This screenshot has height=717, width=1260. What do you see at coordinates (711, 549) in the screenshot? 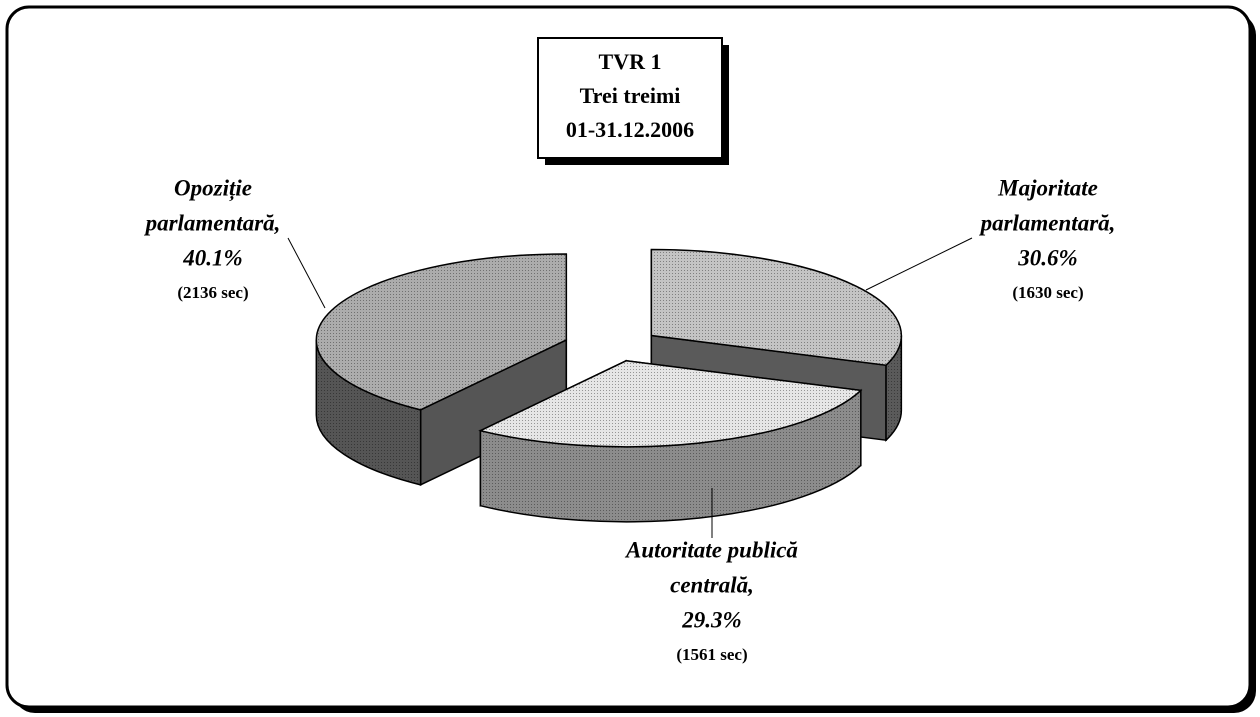
I see `category-label: Autoritate publică` at bounding box center [711, 549].